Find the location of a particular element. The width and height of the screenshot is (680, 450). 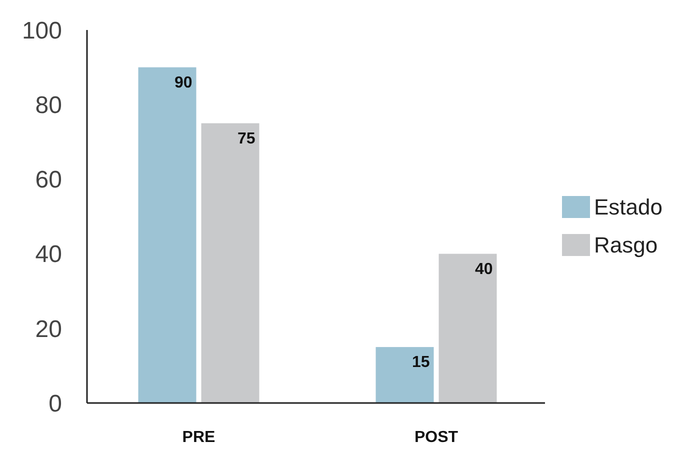

y-tick-label: 0 is located at coordinates (55, 404).